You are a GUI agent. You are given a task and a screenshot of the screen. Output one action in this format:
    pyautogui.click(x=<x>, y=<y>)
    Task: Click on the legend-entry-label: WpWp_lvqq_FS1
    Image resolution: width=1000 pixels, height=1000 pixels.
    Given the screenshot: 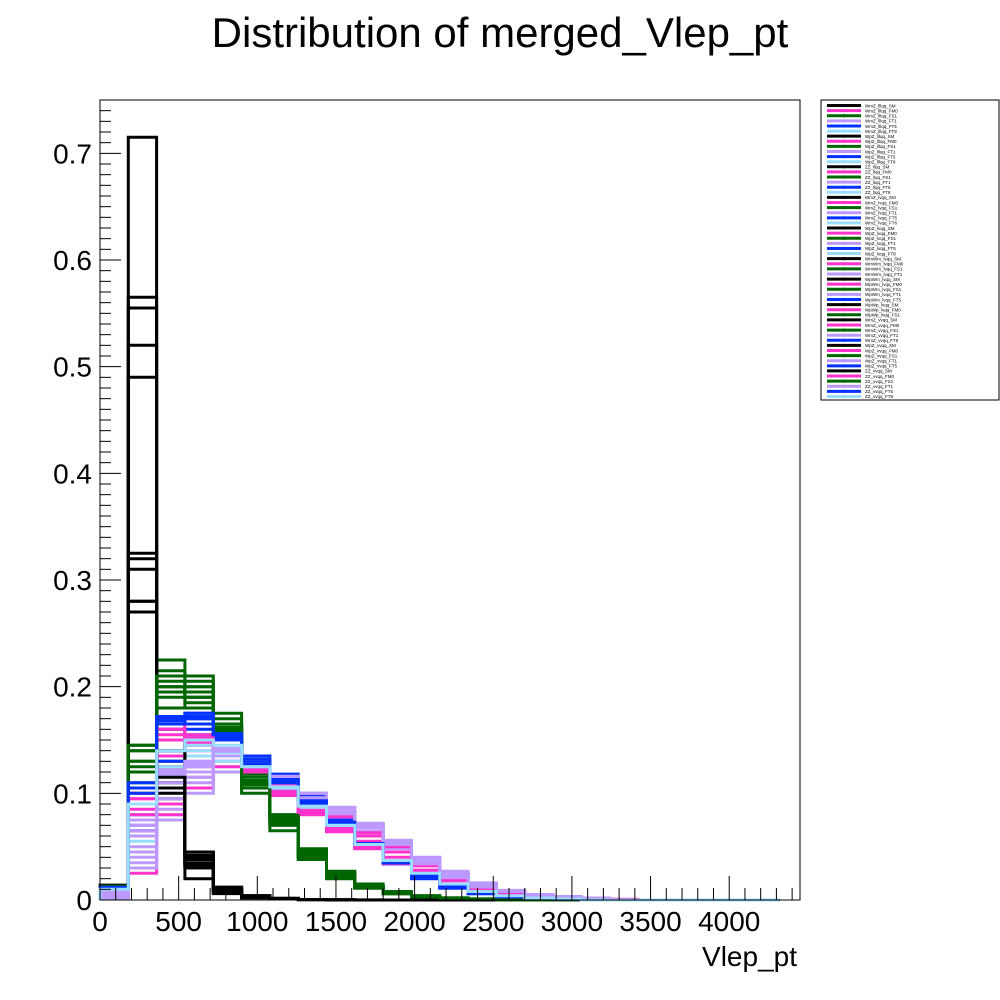 What is the action you would take?
    pyautogui.click(x=883, y=315)
    